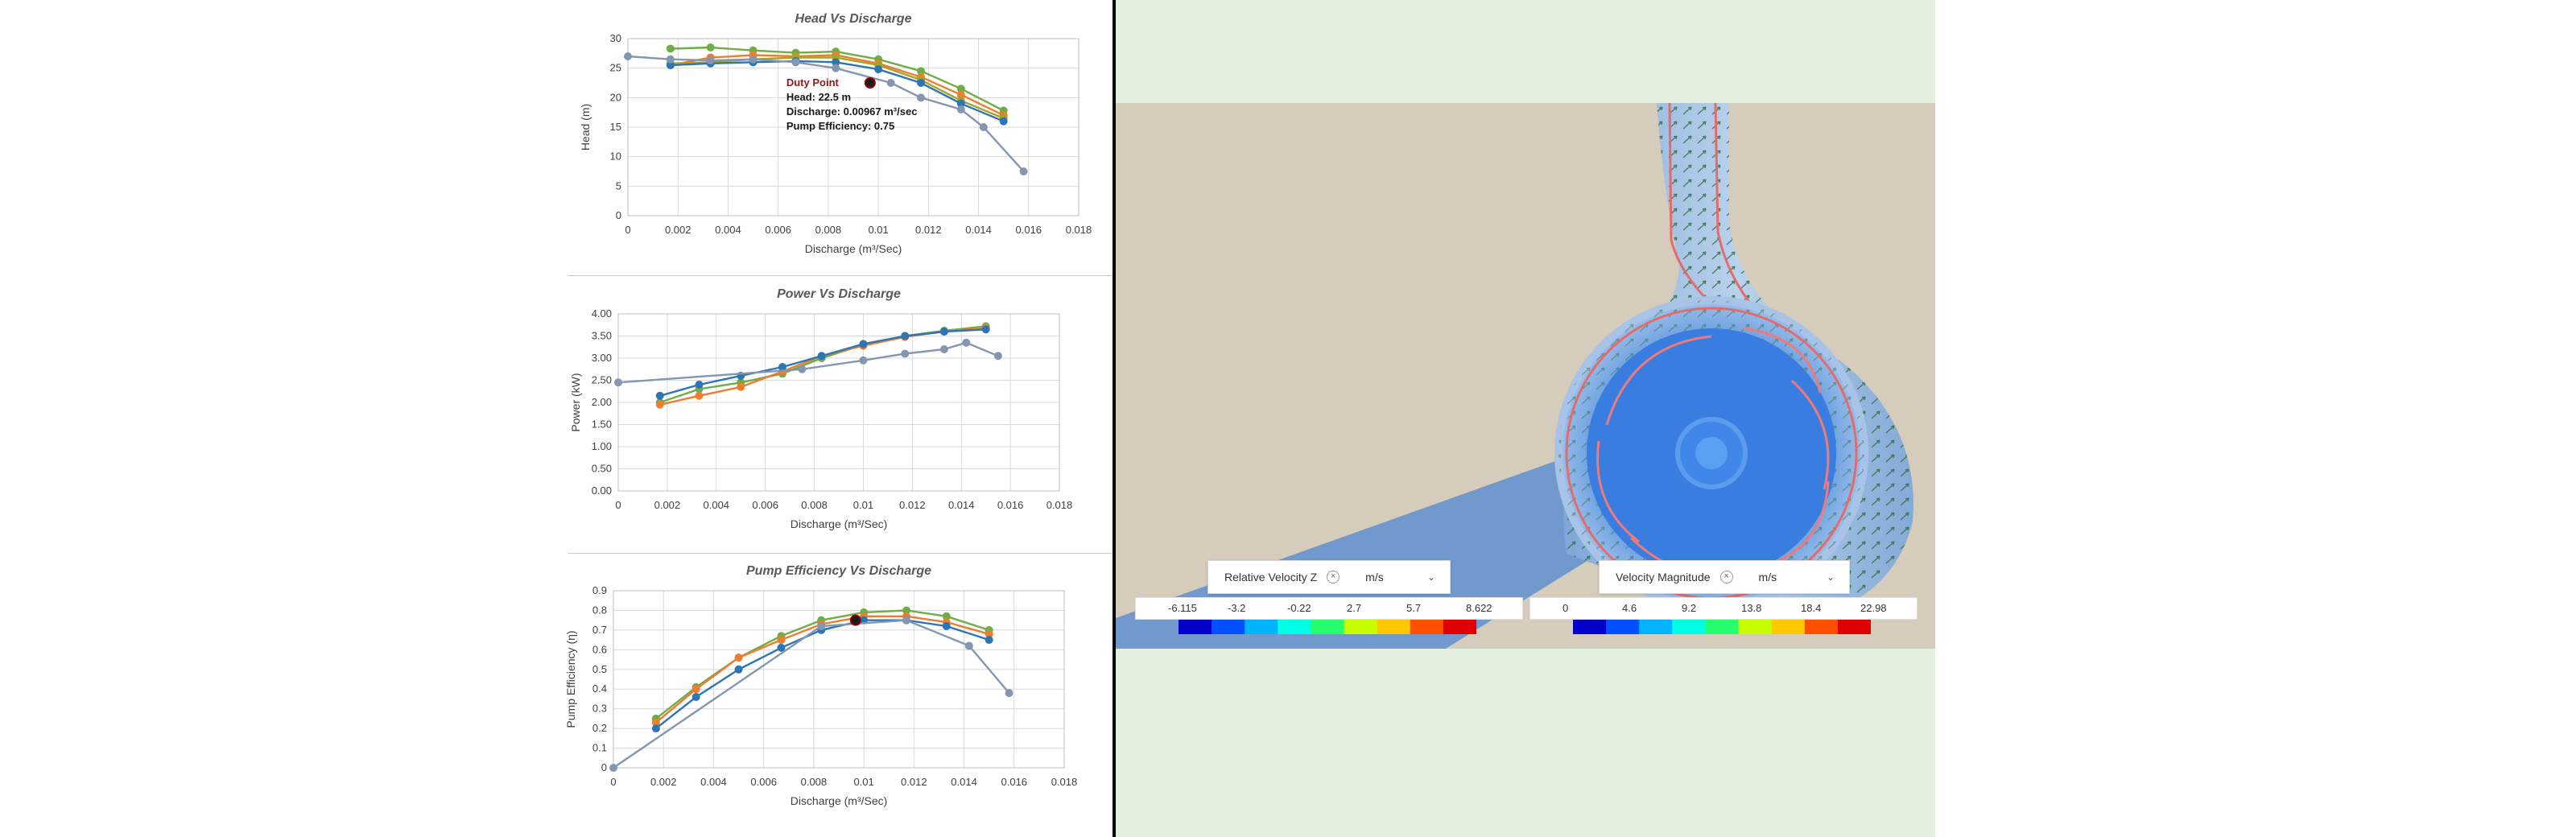 This screenshot has height=837, width=2576. Describe the element at coordinates (1271, 577) in the screenshot. I see `legend-label: Relative Velocity Z` at that location.